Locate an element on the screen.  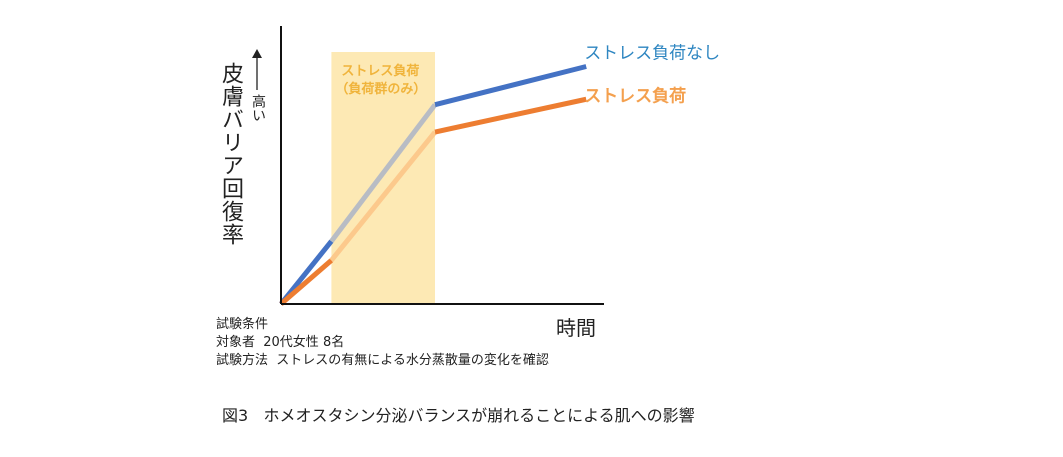
series-2-label: ストレス負荷 is located at coordinates (635, 95).